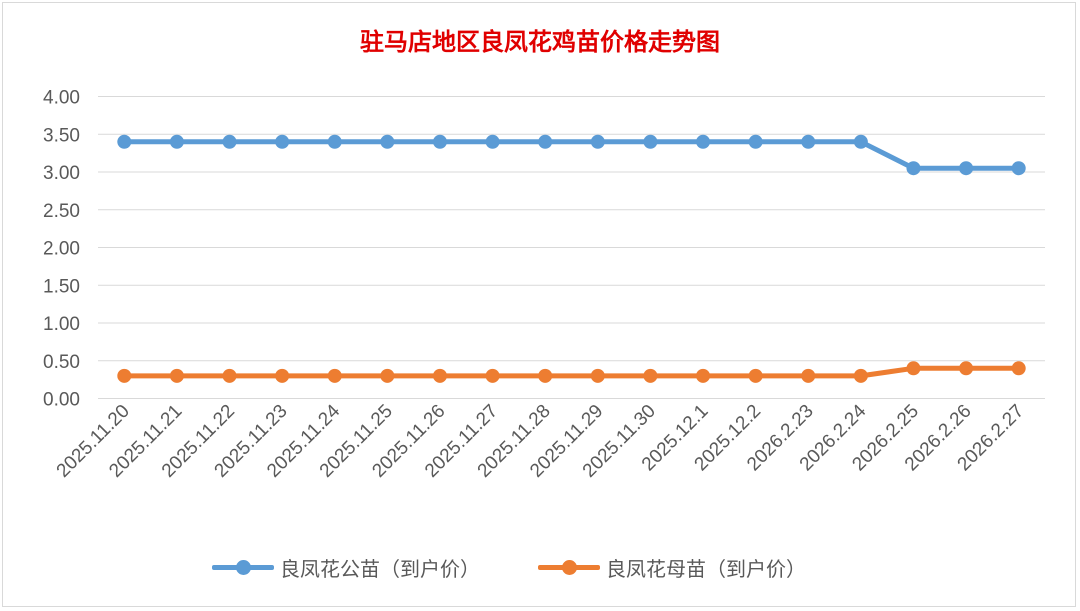 This screenshot has width=1080, height=611. What do you see at coordinates (61, 173) in the screenshot?
I see `y-tick-label: 3.00` at bounding box center [61, 173].